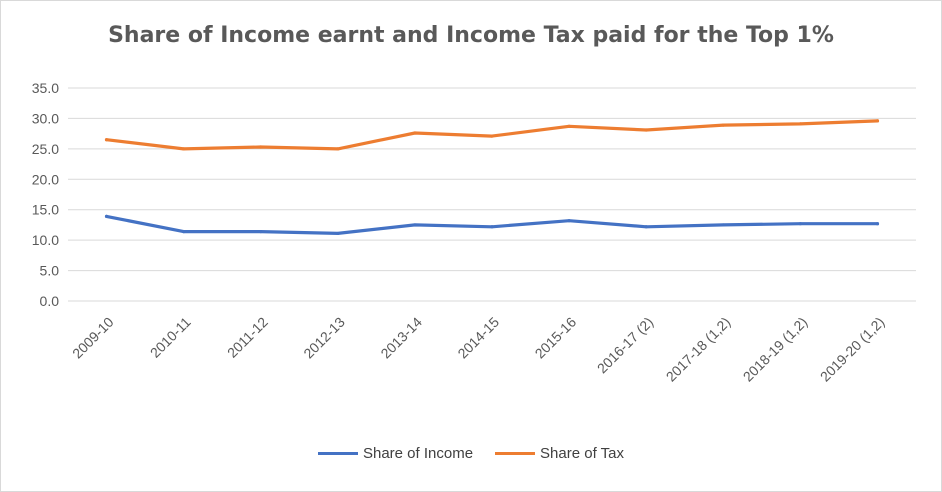 The image size is (942, 492). I want to click on y-axis-ticks: 0.0 5.0 10.0 15.0 20.0 25.0 30.0 35.0, so click(45, 194).